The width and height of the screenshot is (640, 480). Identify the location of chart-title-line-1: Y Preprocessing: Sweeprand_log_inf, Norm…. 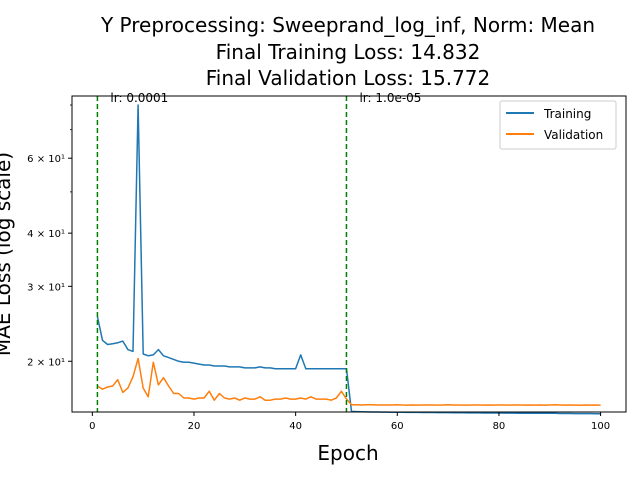
(347, 25).